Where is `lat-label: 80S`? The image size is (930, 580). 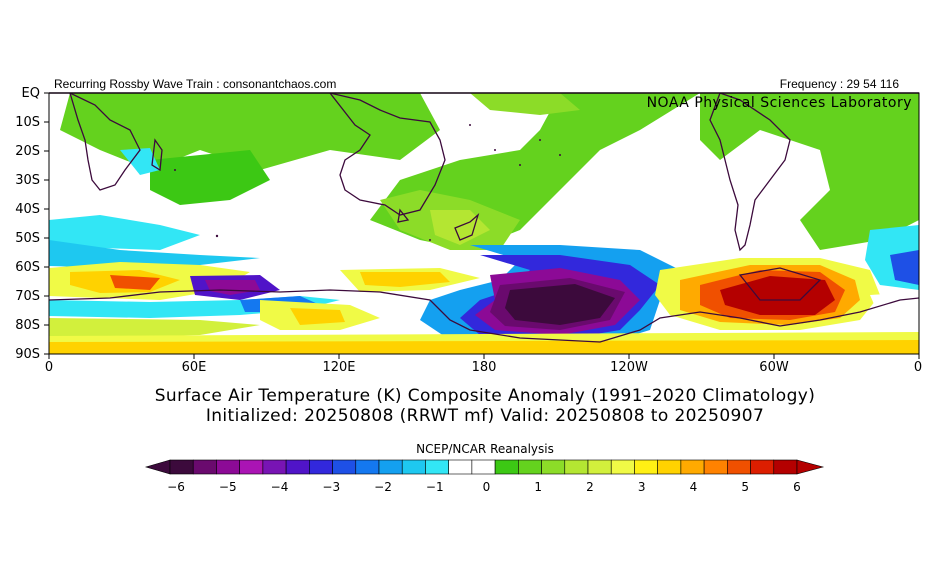 lat-label: 80S is located at coordinates (27, 325).